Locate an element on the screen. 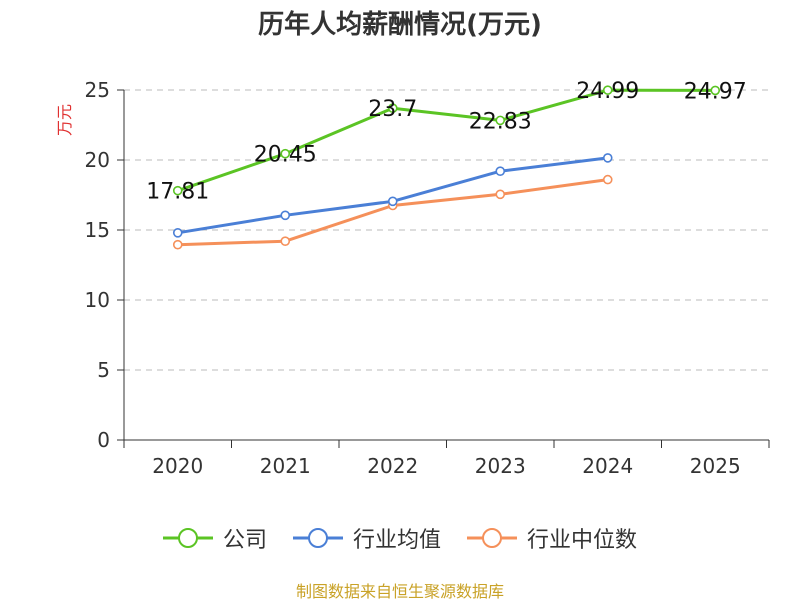 The image size is (800, 602). legend-label: 公司 is located at coordinates (244, 540).